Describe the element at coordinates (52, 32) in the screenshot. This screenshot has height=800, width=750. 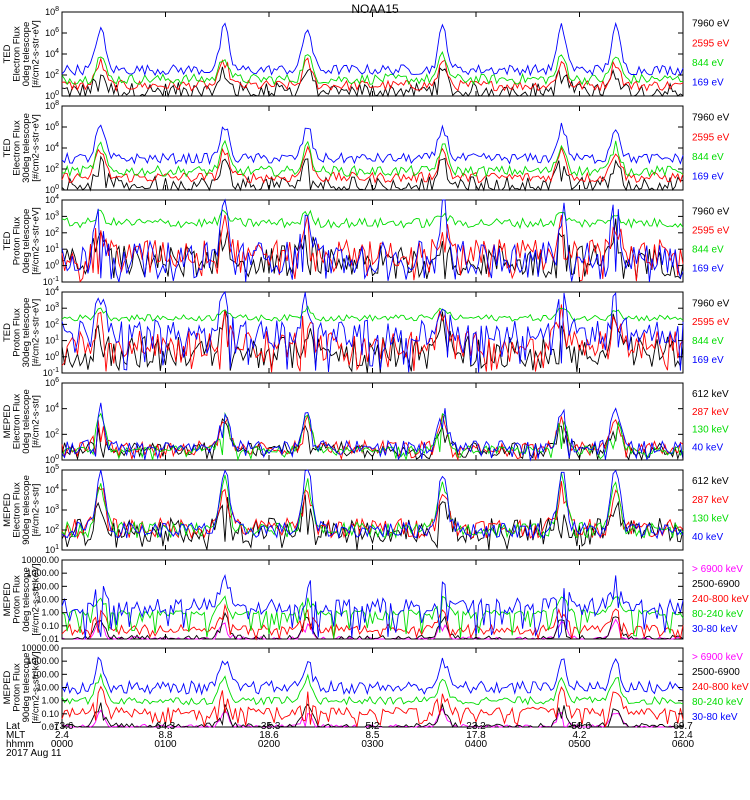
I see `y-tick-label: 10⁶` at that location.